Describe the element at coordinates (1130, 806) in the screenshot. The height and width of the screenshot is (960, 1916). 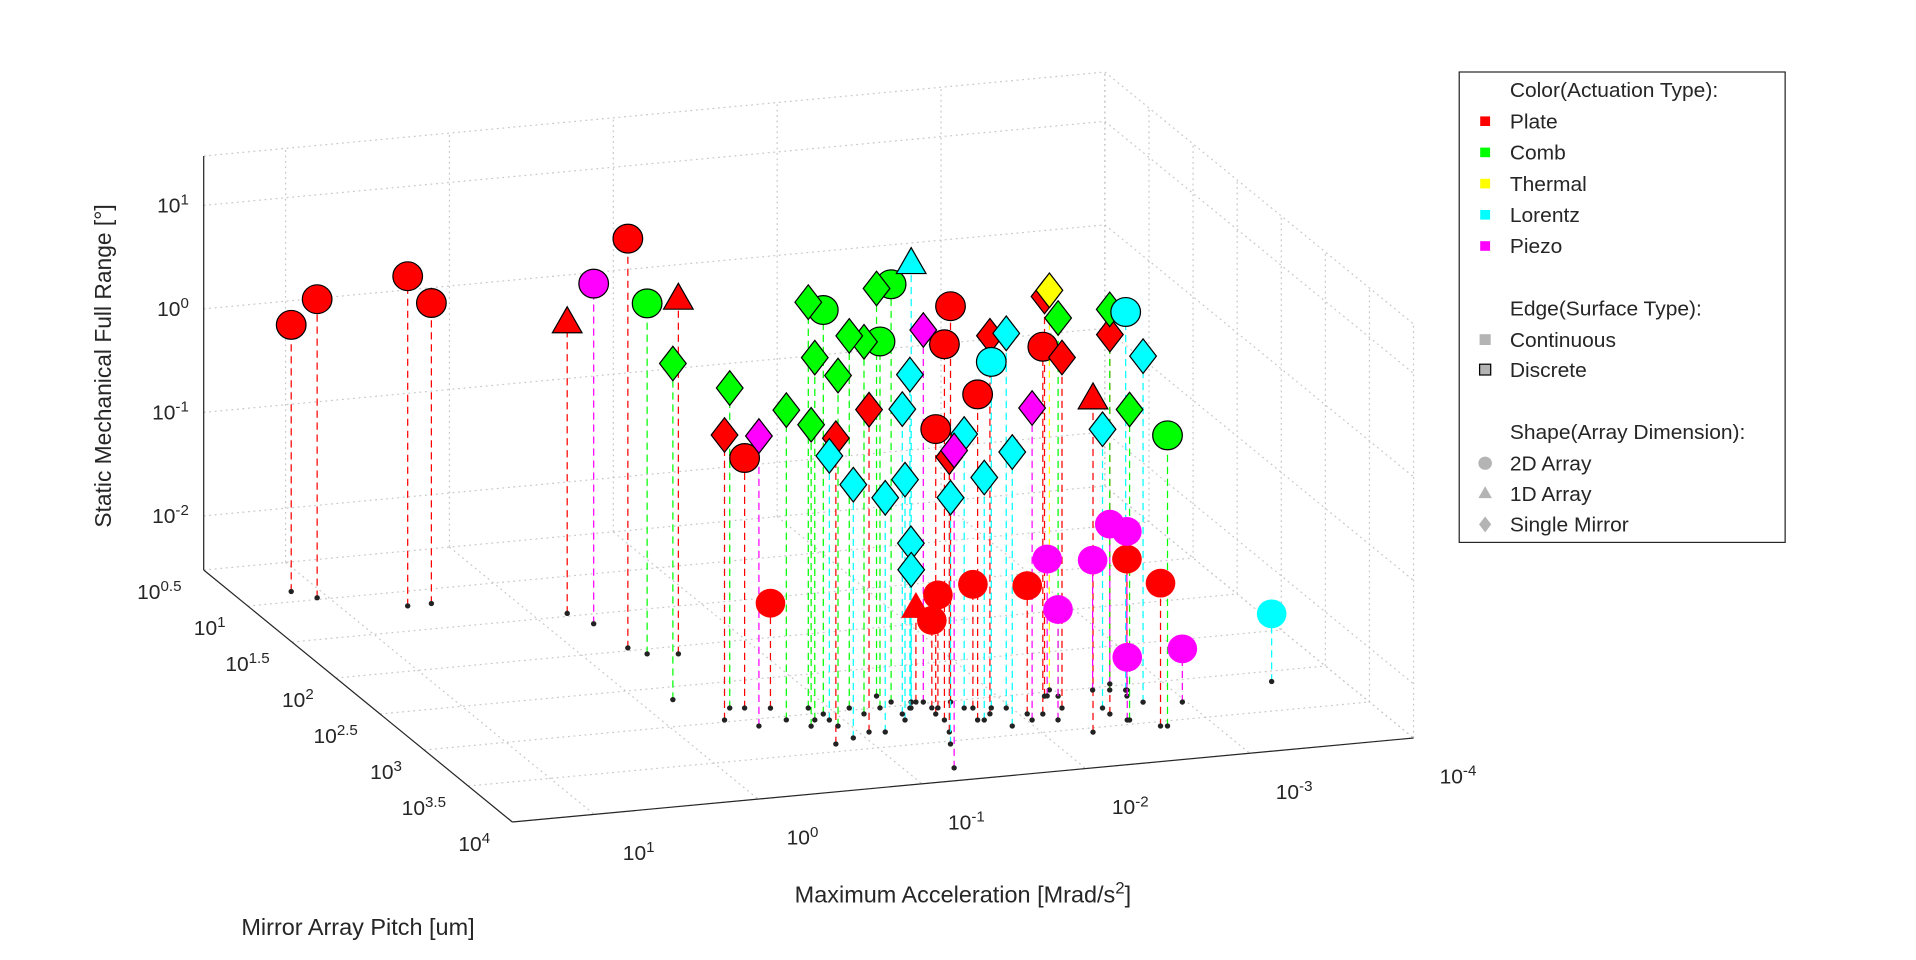
I see `x-tick-label: 10⁻²` at that location.